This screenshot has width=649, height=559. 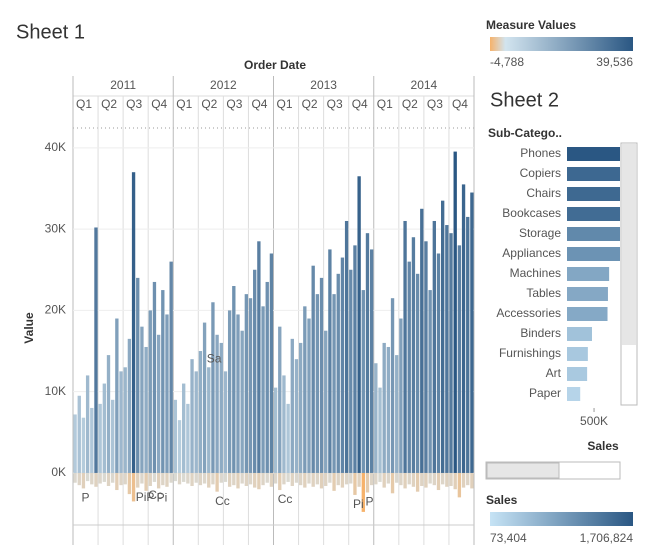 I want to click on year-label: 2011, so click(x=123, y=85).